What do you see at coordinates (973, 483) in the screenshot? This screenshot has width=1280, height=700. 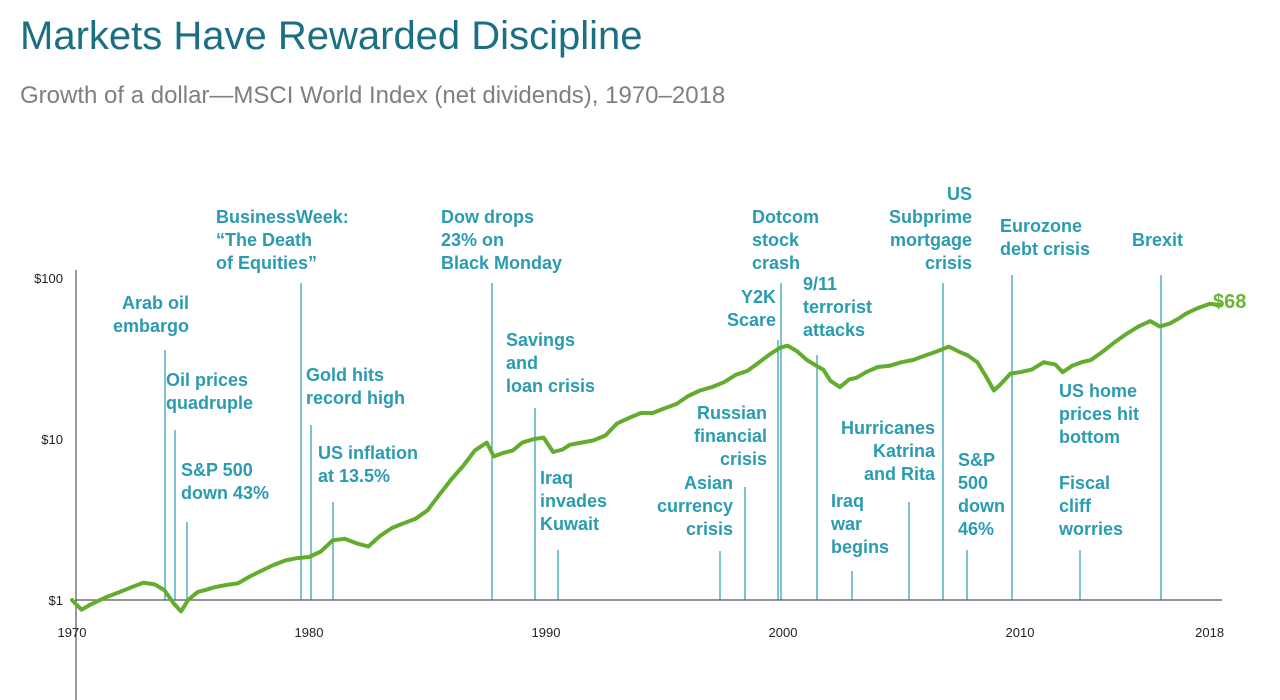 I see `event-annotation-line: 500` at bounding box center [973, 483].